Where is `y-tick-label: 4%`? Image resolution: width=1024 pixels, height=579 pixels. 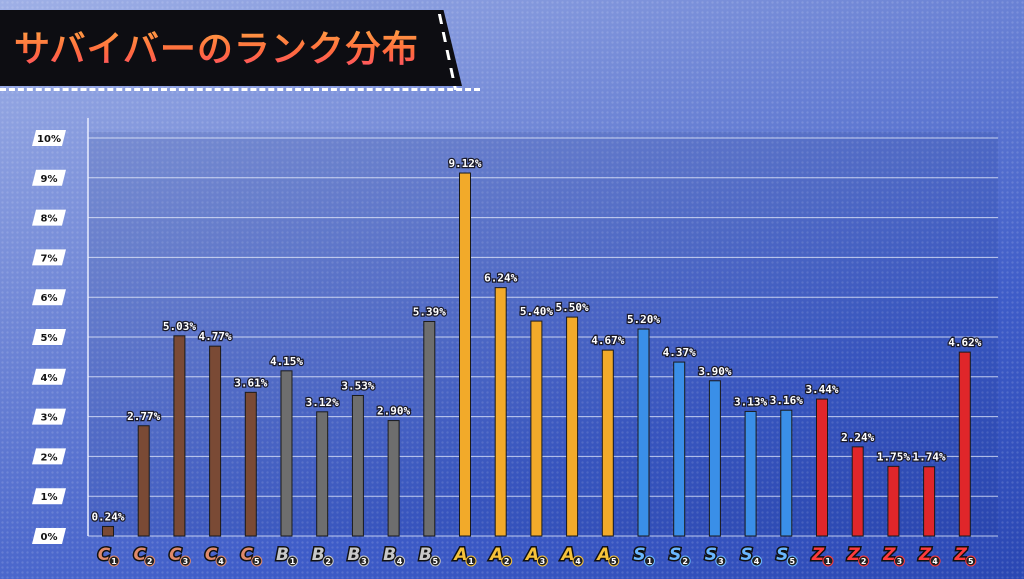 y-tick-label: 4% is located at coordinates (49, 378).